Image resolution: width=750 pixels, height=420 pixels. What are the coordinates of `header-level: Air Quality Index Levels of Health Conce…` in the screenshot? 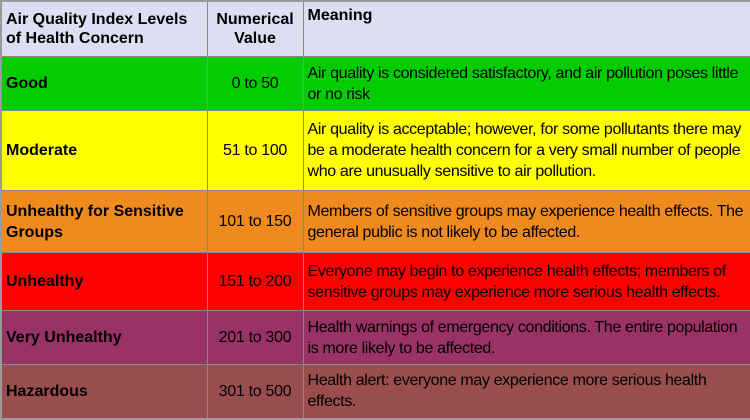 It's located at (104, 28).